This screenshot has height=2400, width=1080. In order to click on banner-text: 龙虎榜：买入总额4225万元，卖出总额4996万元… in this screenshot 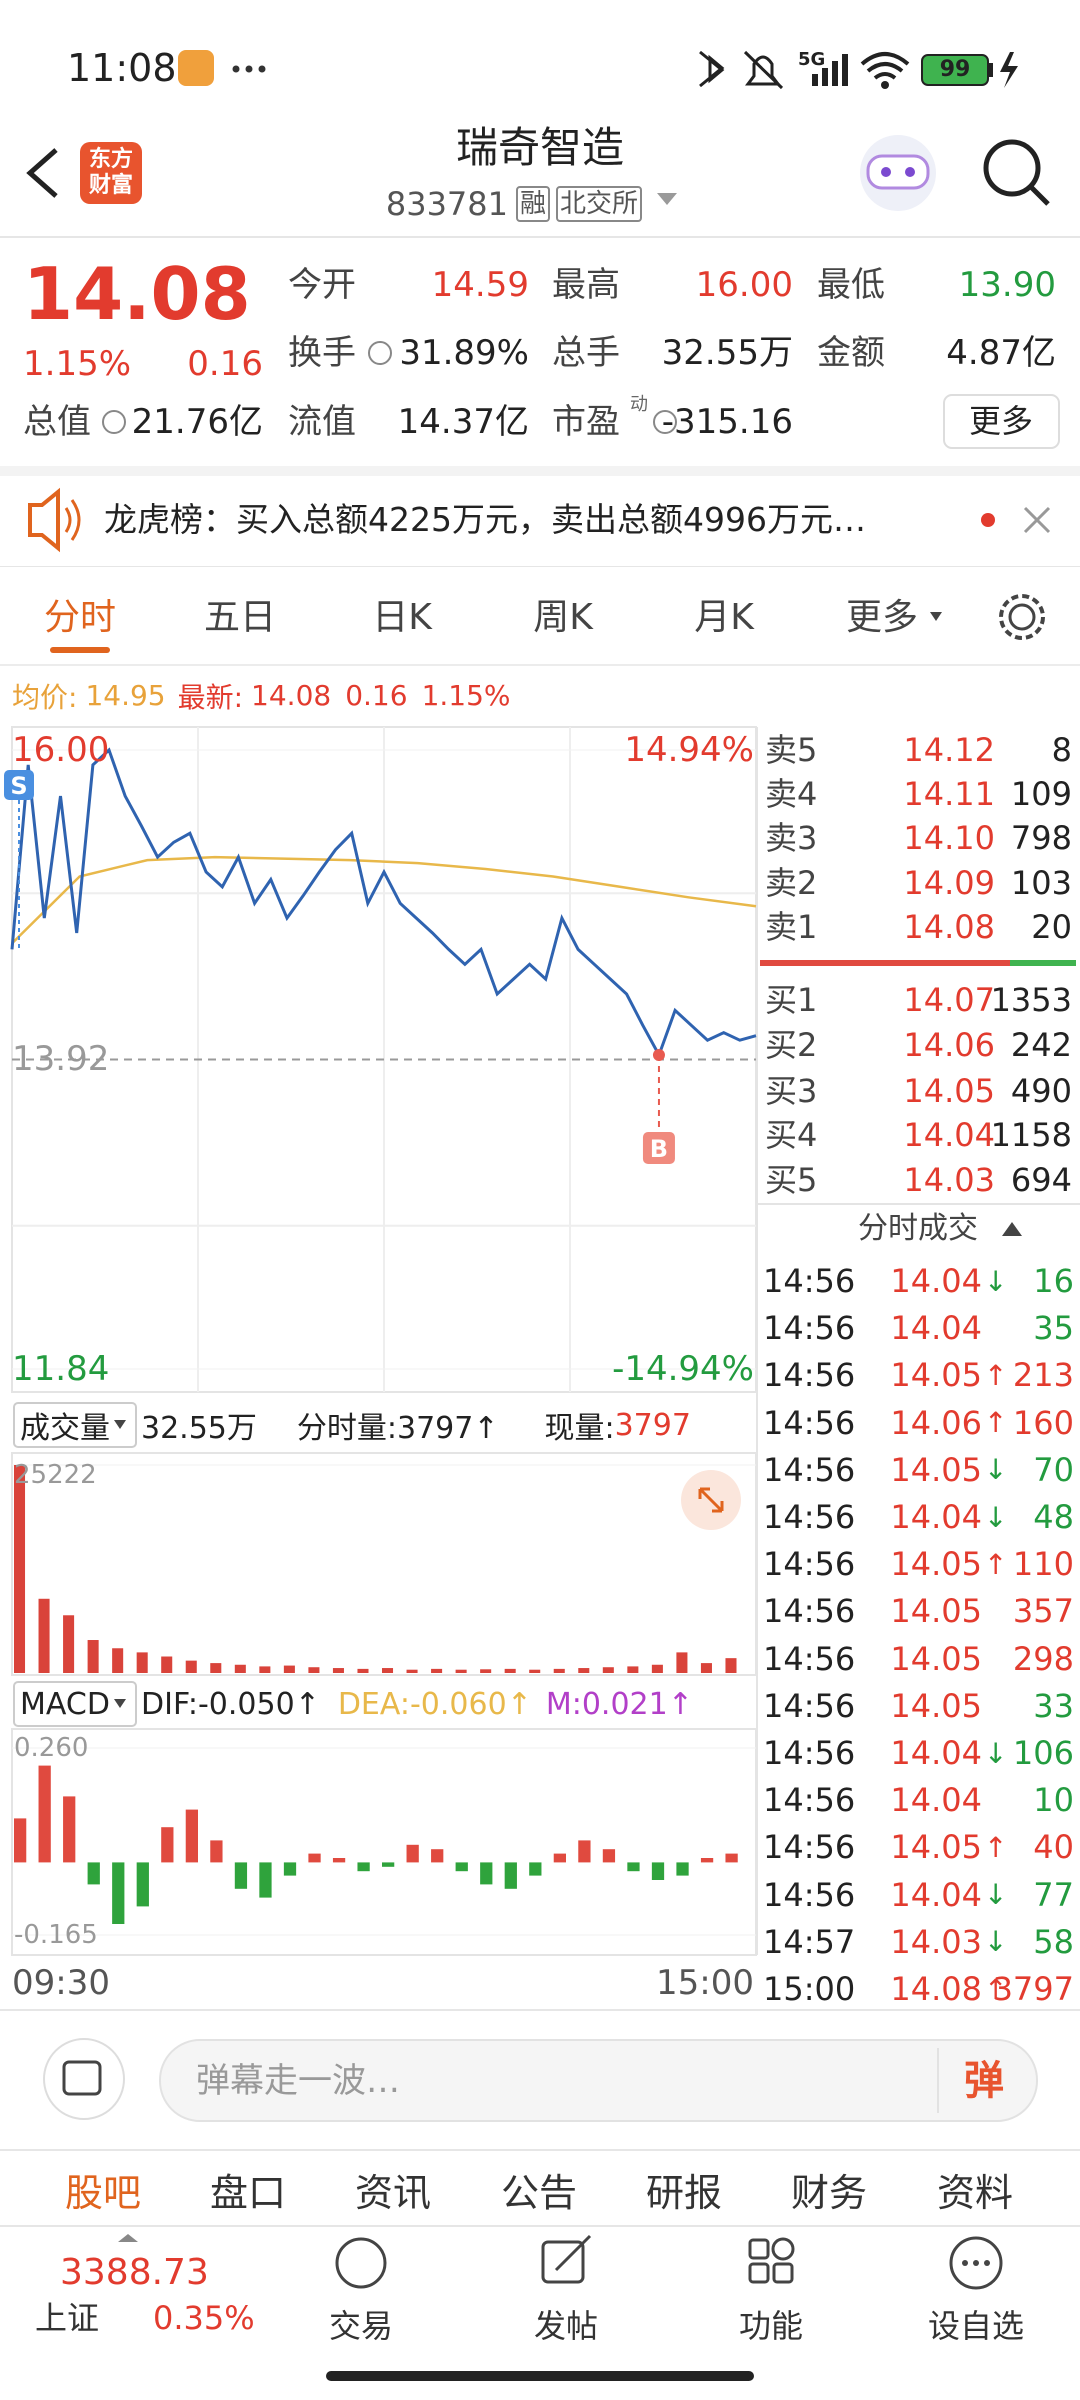, I will do `click(485, 520)`.